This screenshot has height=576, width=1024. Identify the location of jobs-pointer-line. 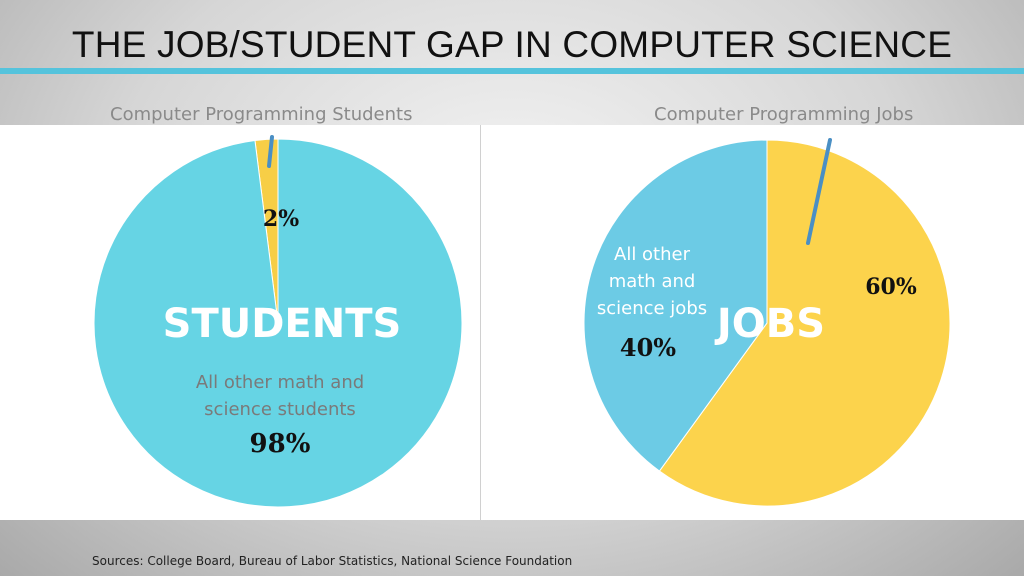
(819, 191).